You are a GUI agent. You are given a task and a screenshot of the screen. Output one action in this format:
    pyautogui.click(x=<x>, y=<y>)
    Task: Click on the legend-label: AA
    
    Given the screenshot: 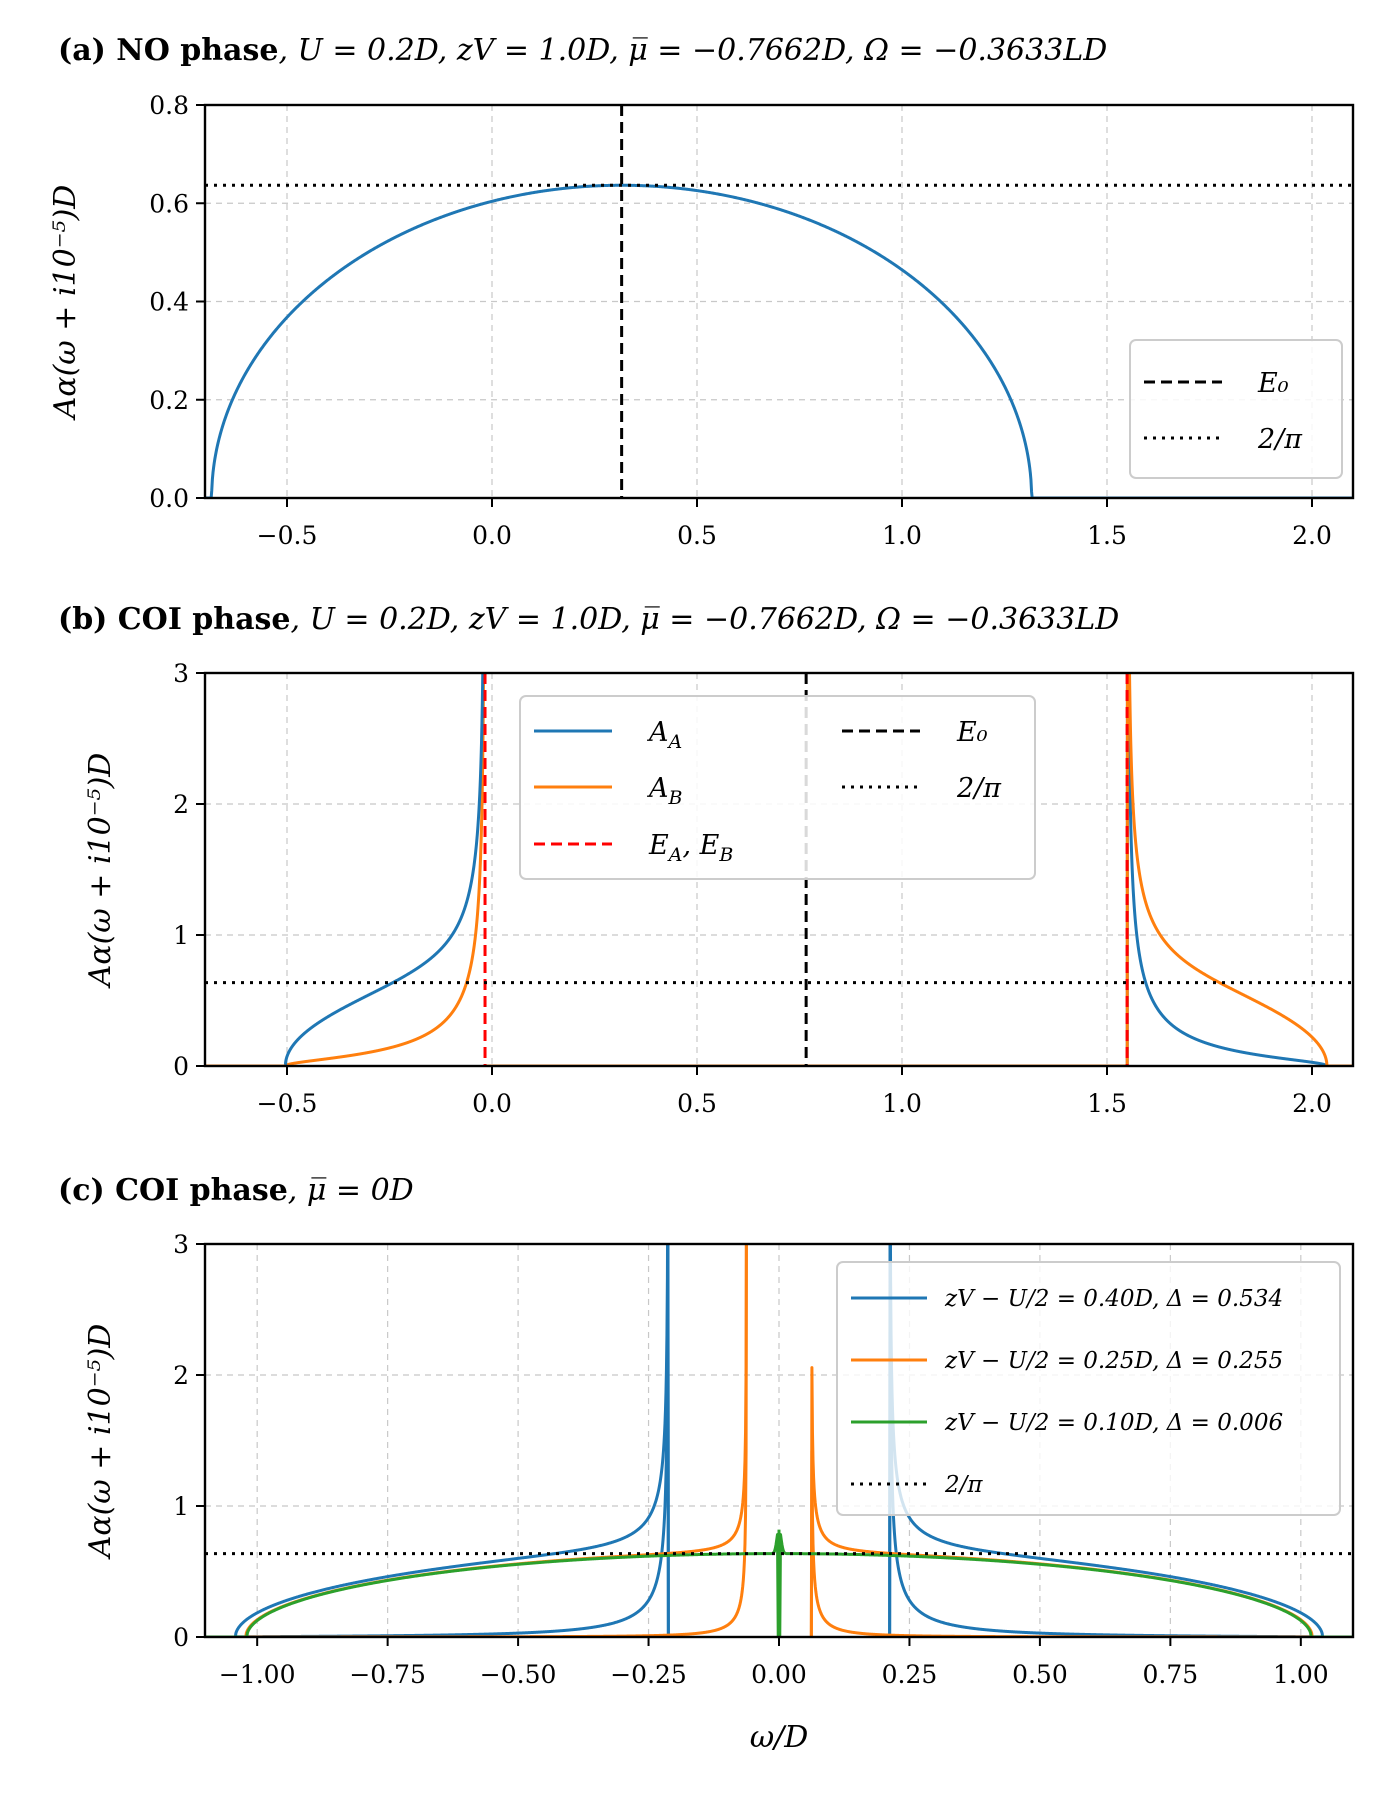 What is the action you would take?
    pyautogui.click(x=664, y=735)
    